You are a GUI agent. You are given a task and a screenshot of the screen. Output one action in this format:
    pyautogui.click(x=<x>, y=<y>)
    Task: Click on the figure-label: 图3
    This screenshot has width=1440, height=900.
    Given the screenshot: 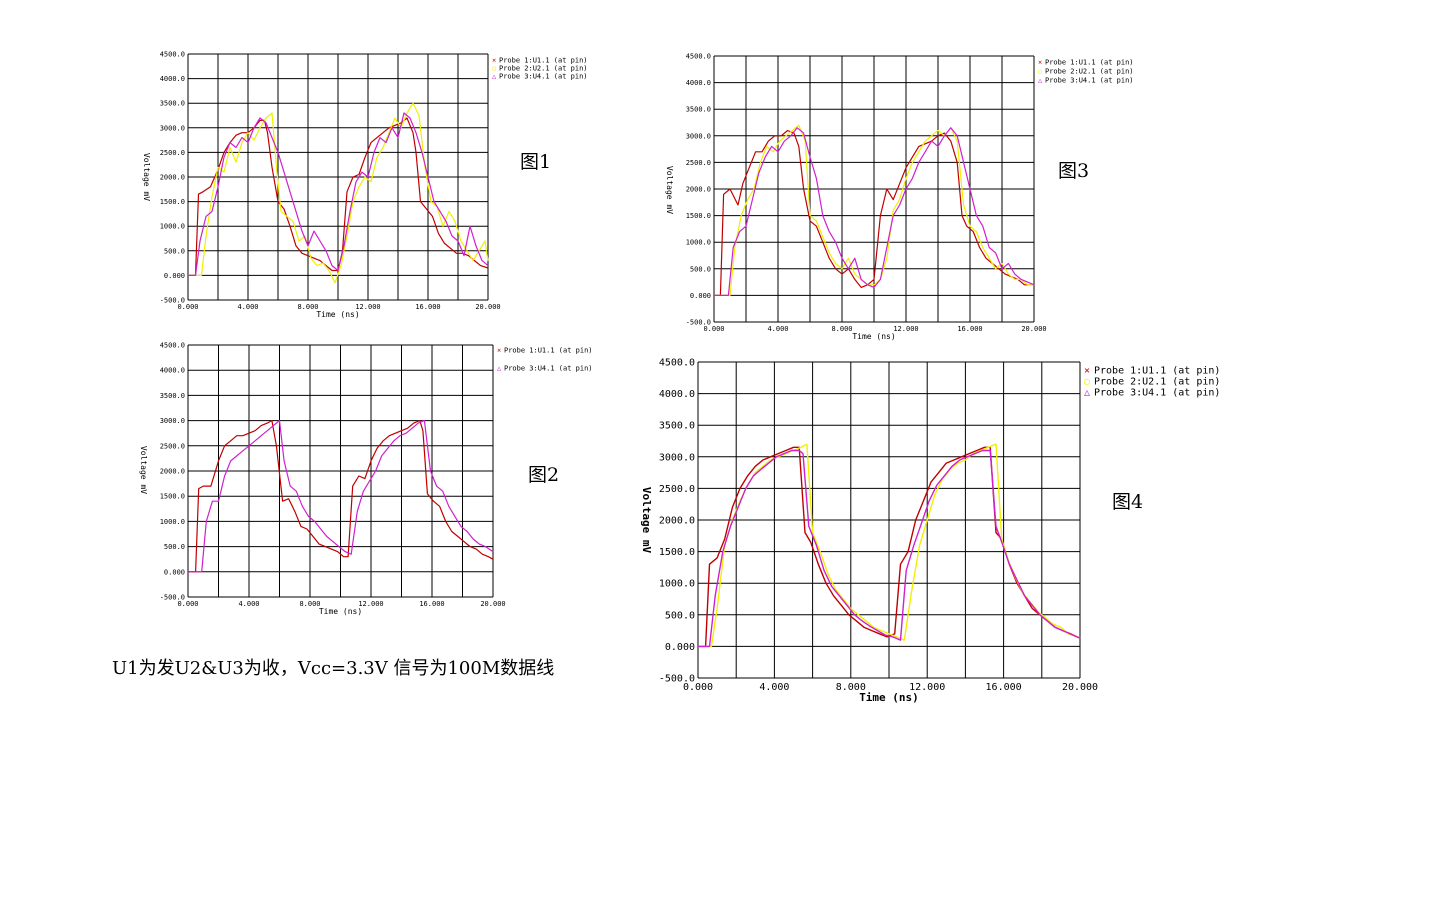 What is the action you would take?
    pyautogui.click(x=1073, y=171)
    